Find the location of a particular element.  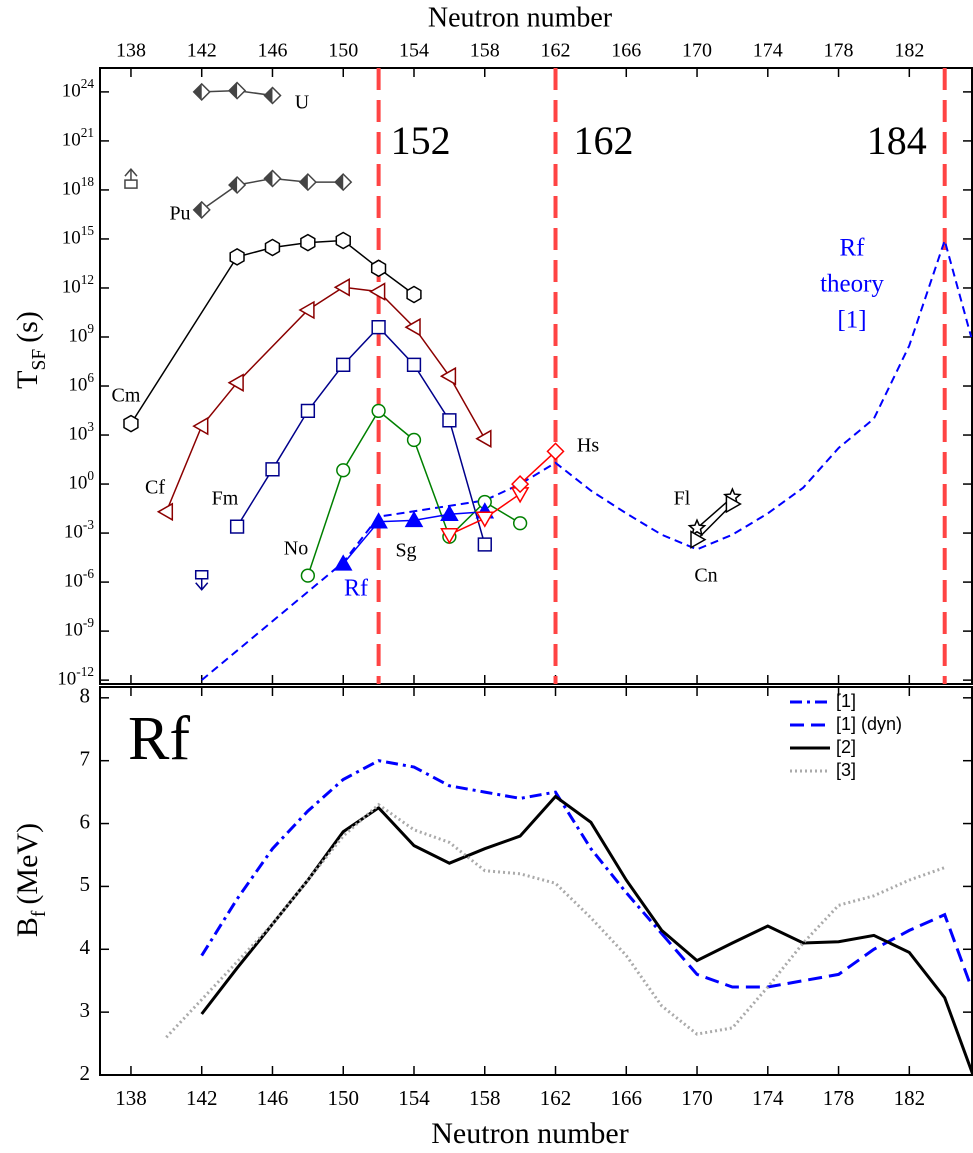

magic-label: 184 is located at coordinates (897, 140).